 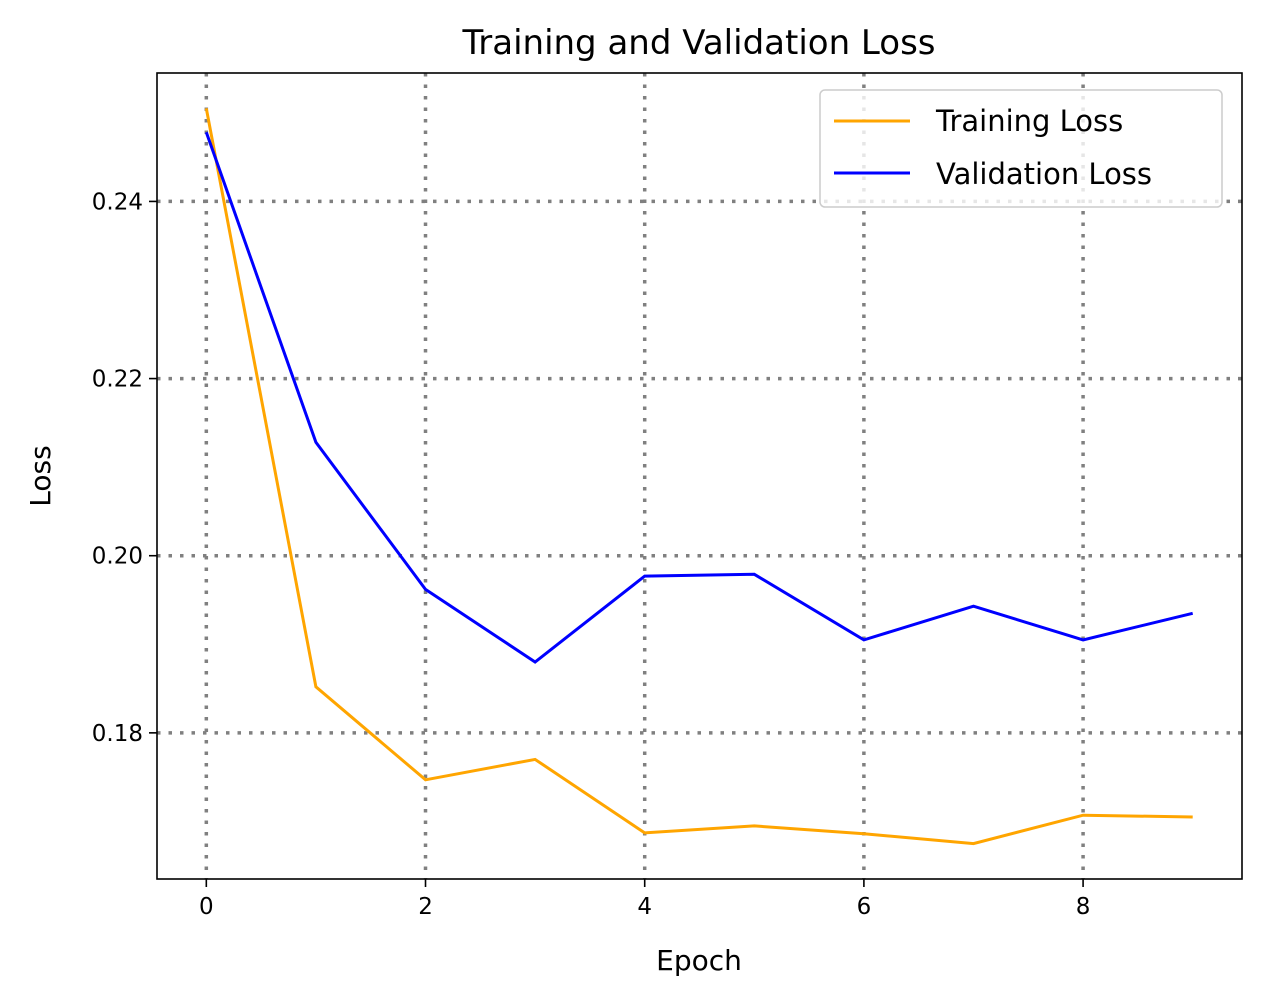 What do you see at coordinates (117, 557) in the screenshot?
I see `y-tick-label: 0.20` at bounding box center [117, 557].